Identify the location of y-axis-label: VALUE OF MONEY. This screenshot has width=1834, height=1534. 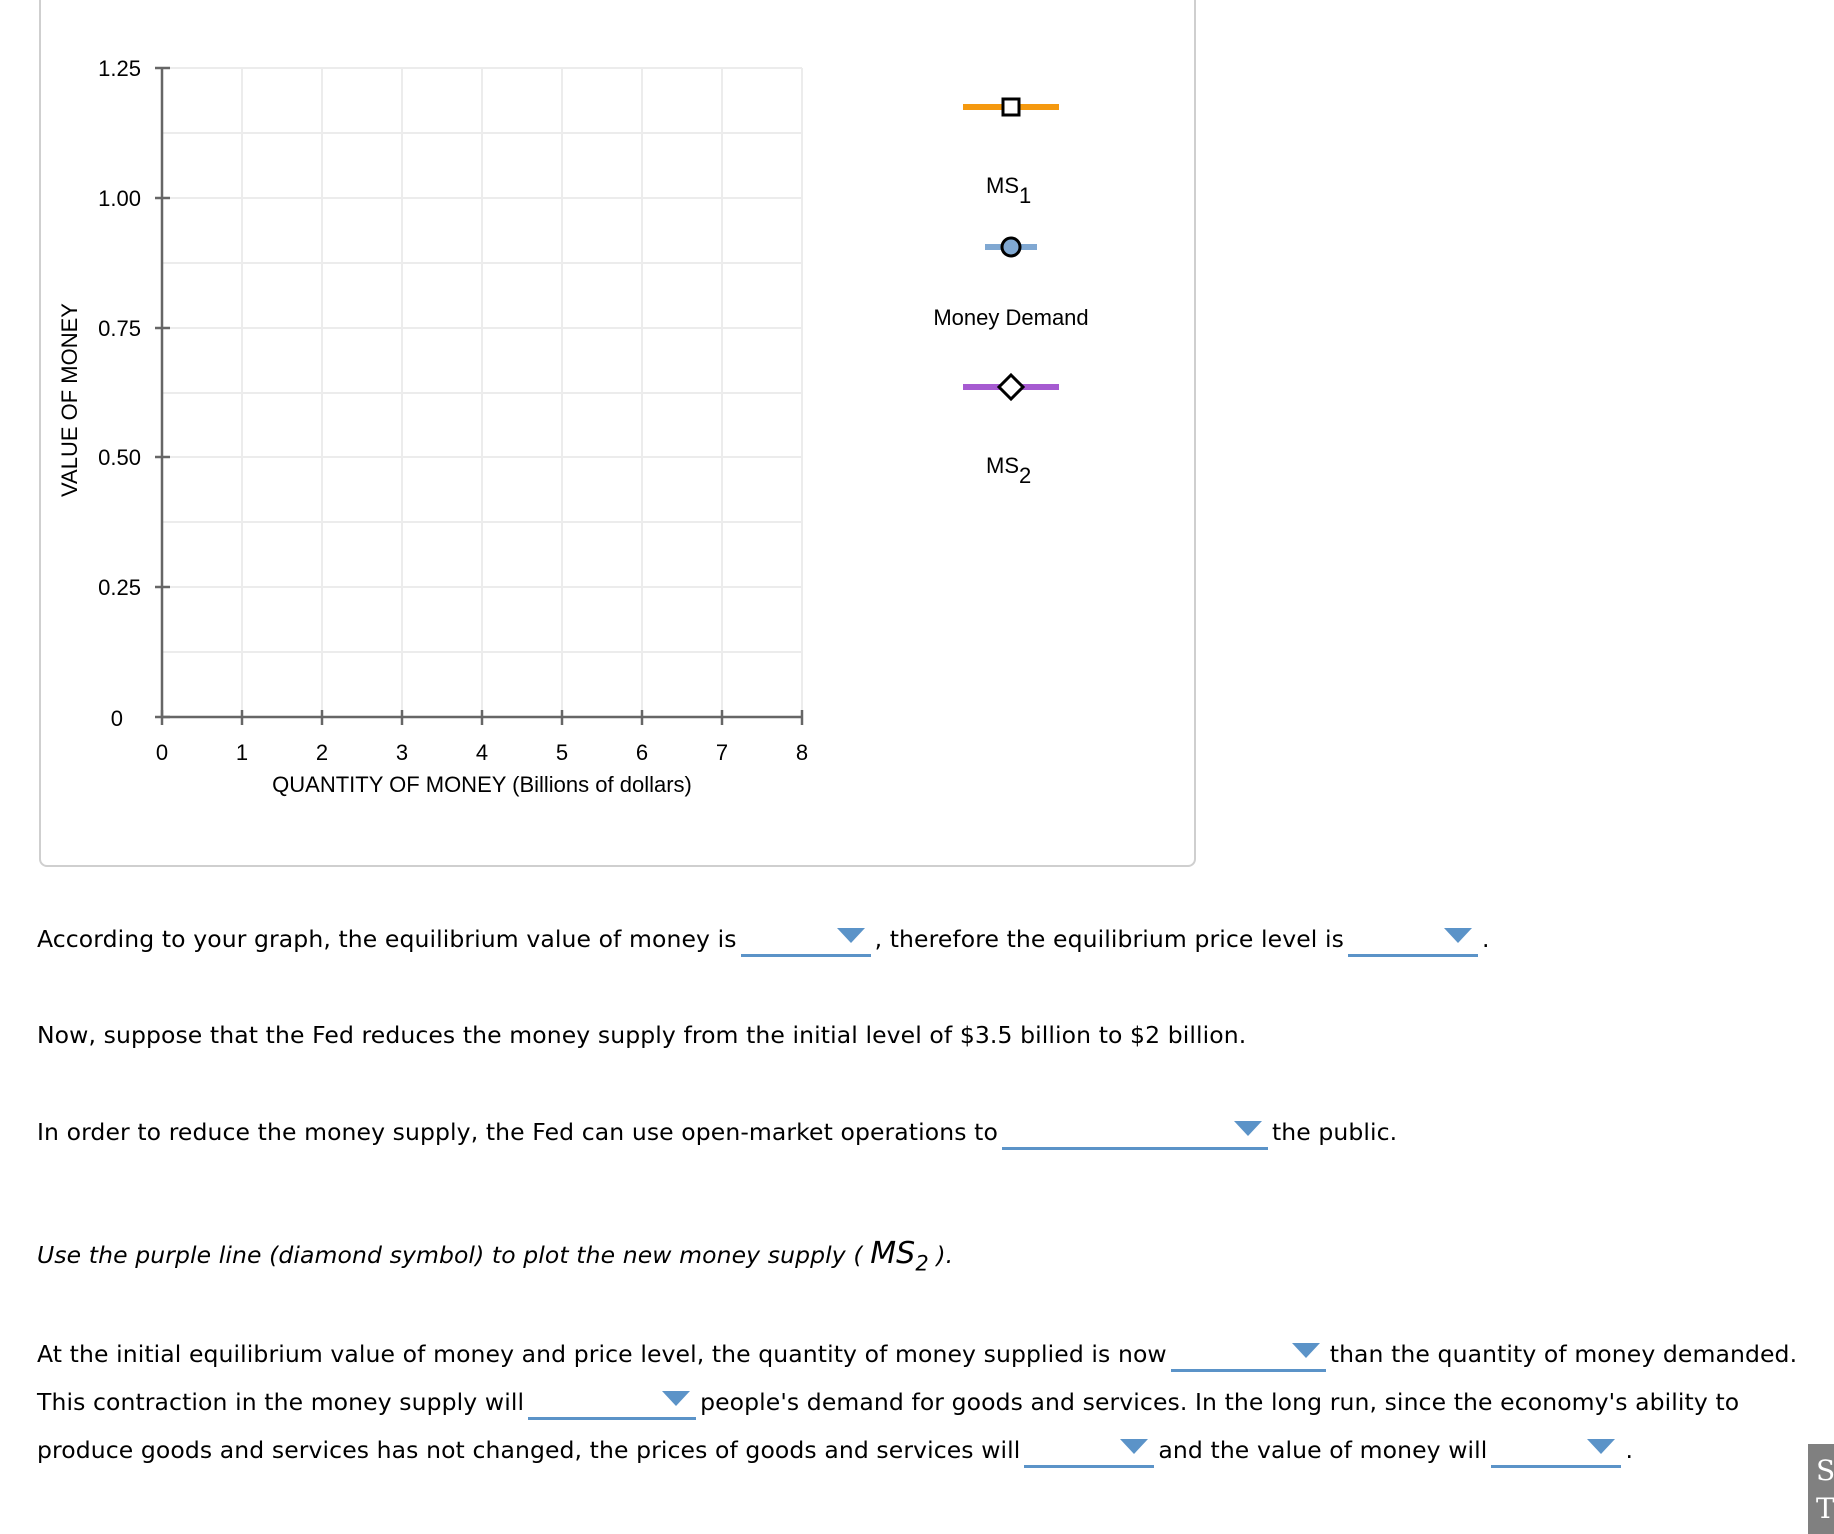
(69, 400).